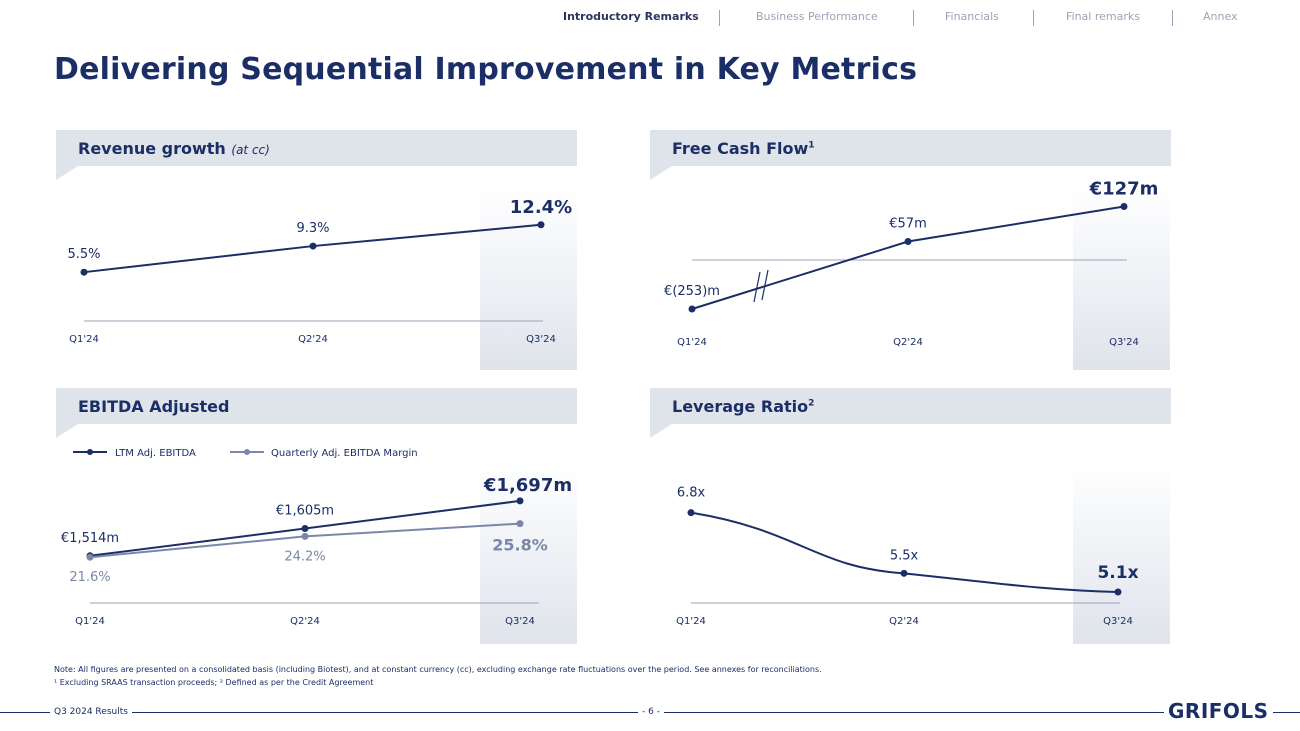 The image size is (1300, 731). Describe the element at coordinates (250, 150) in the screenshot. I see `revenue-subtitle: (at cc)` at that location.